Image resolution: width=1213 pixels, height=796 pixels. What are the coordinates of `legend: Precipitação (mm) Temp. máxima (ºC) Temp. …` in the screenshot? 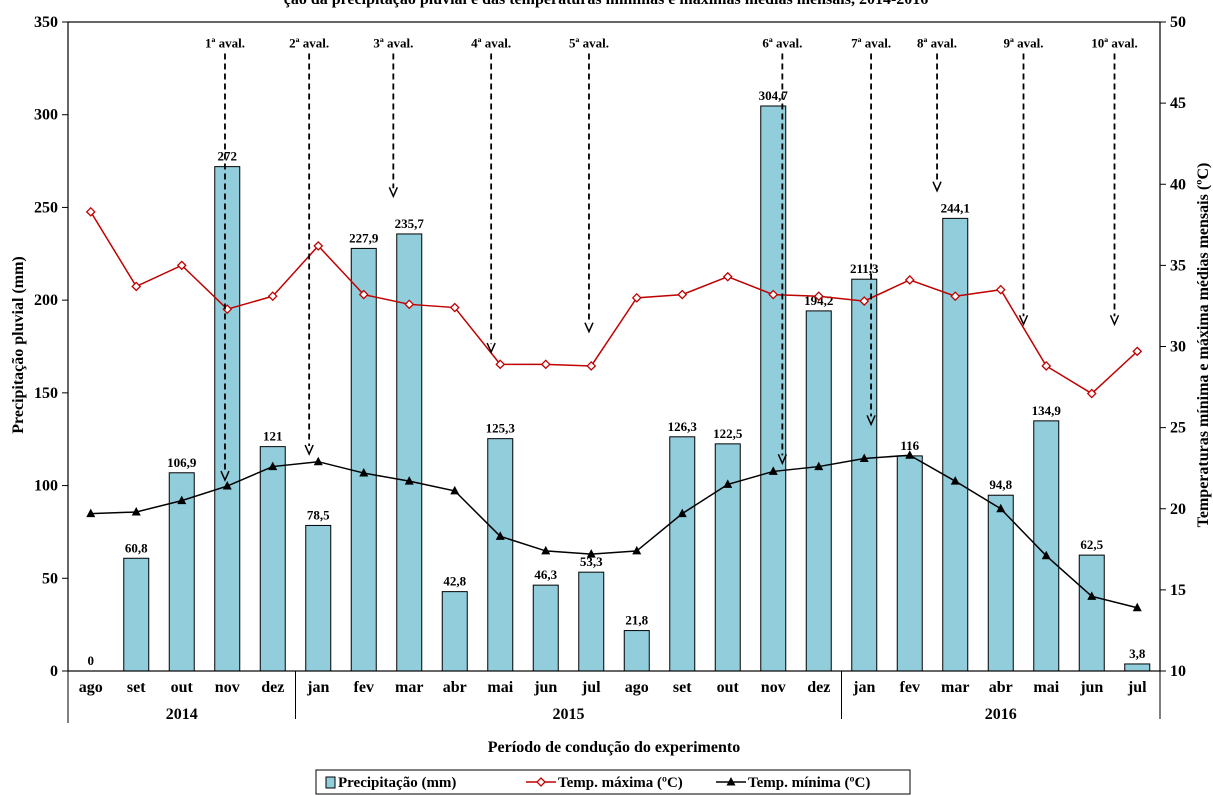 It's located at (613, 782).